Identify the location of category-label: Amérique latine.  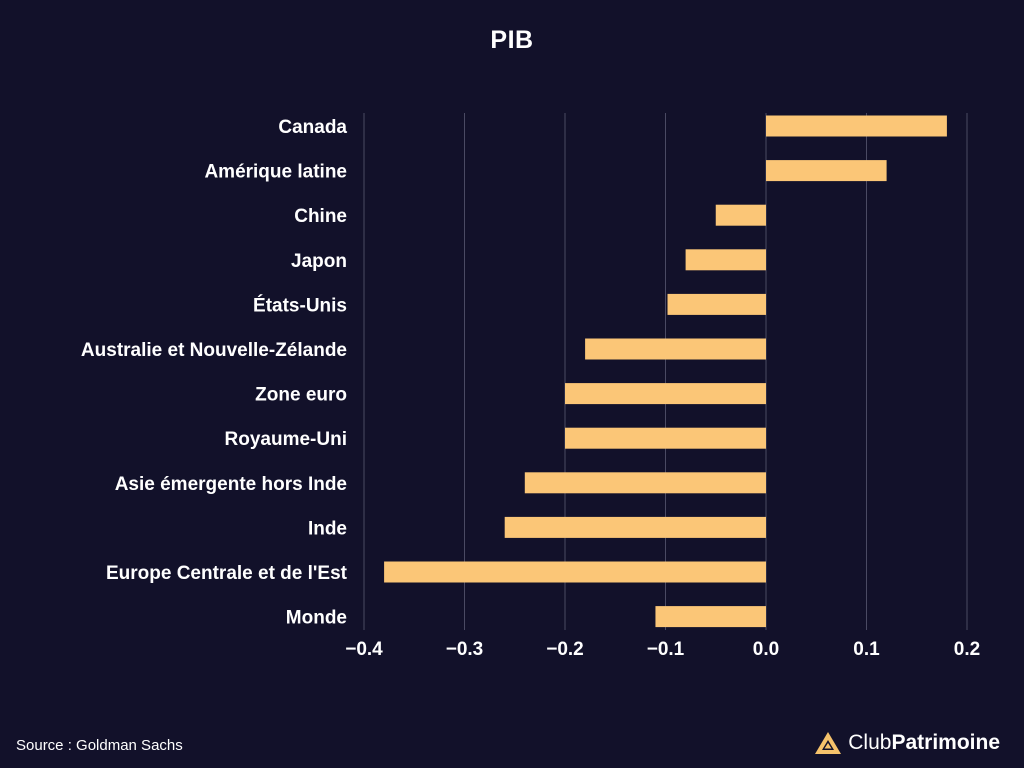
(275, 172).